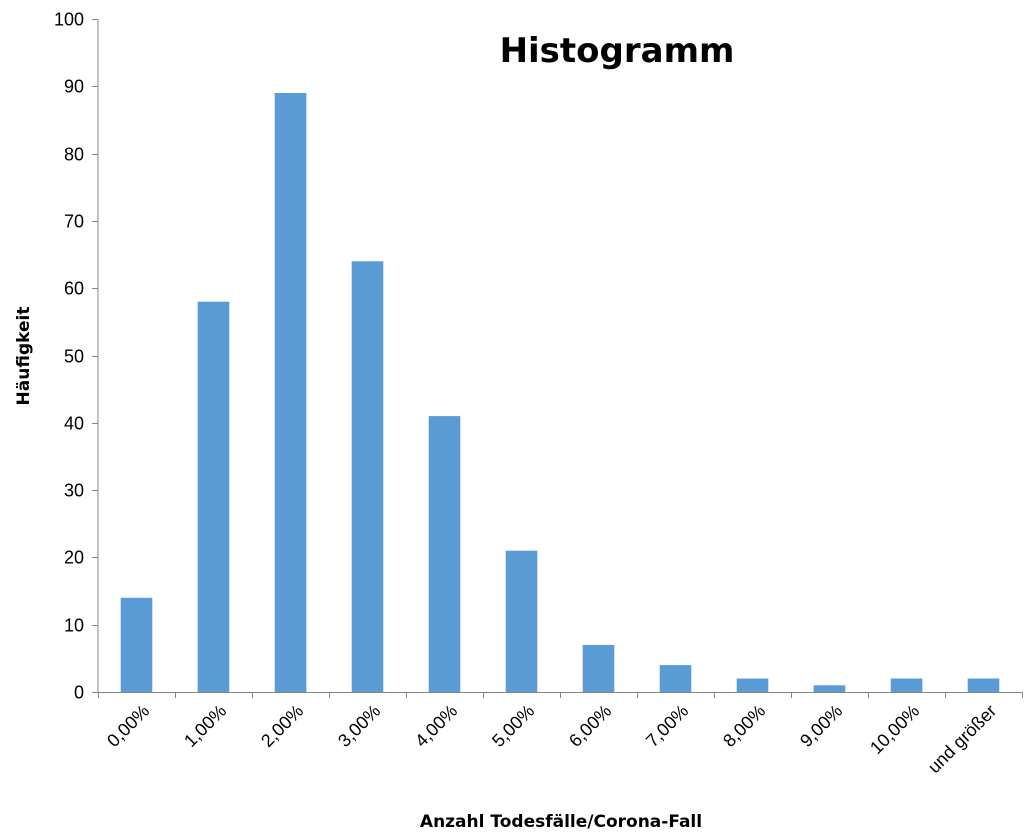 The width and height of the screenshot is (1032, 836). Describe the element at coordinates (79, 693) in the screenshot. I see `y-tick-label: 0` at that location.